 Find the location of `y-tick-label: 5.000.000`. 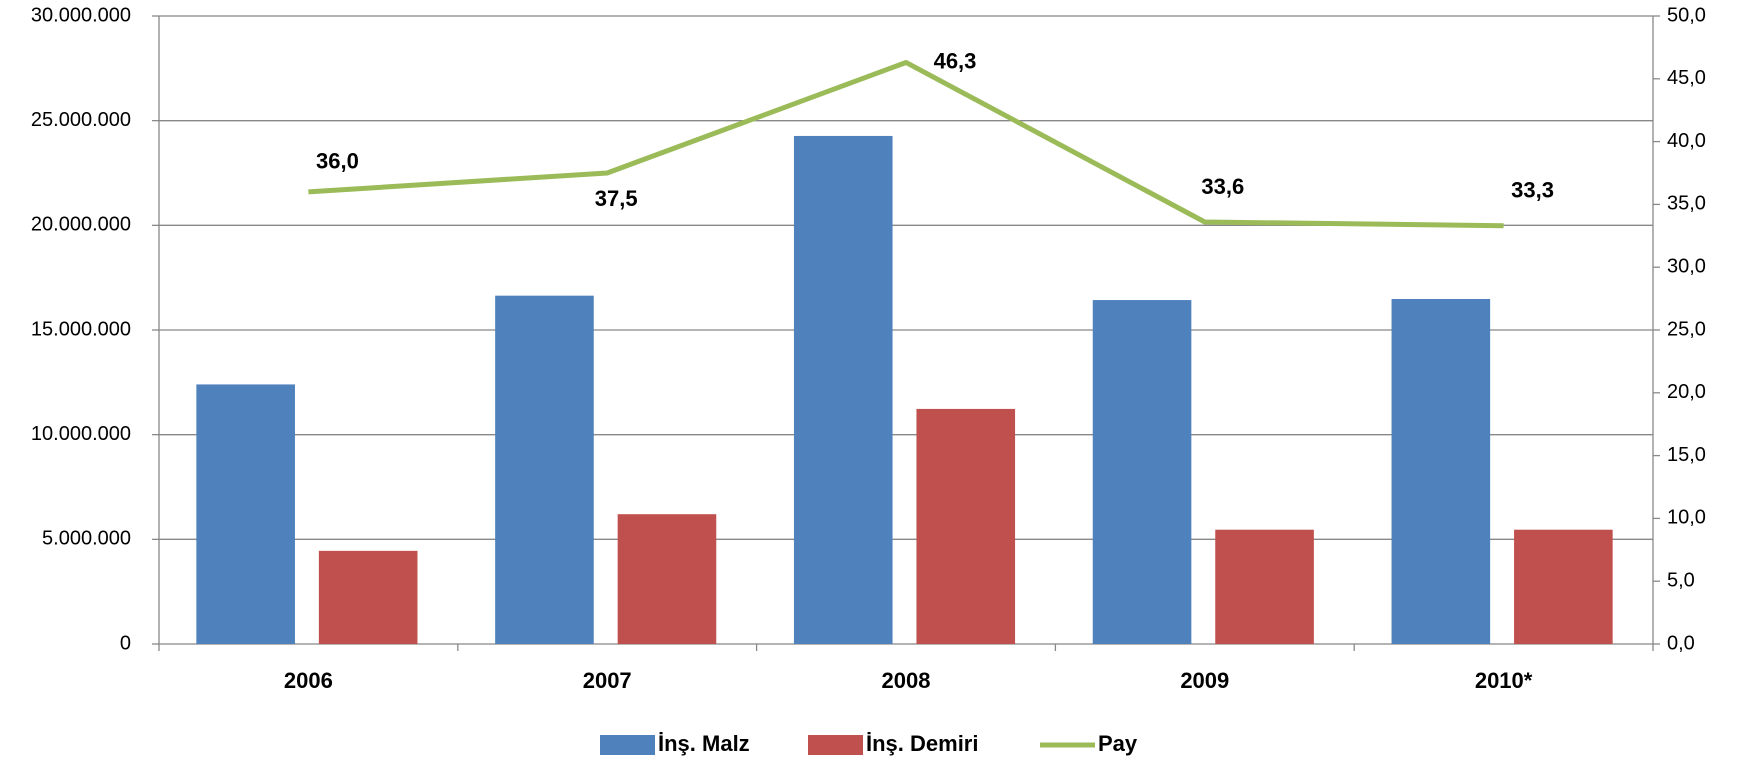

y-tick-label: 5.000.000 is located at coordinates (86, 539).